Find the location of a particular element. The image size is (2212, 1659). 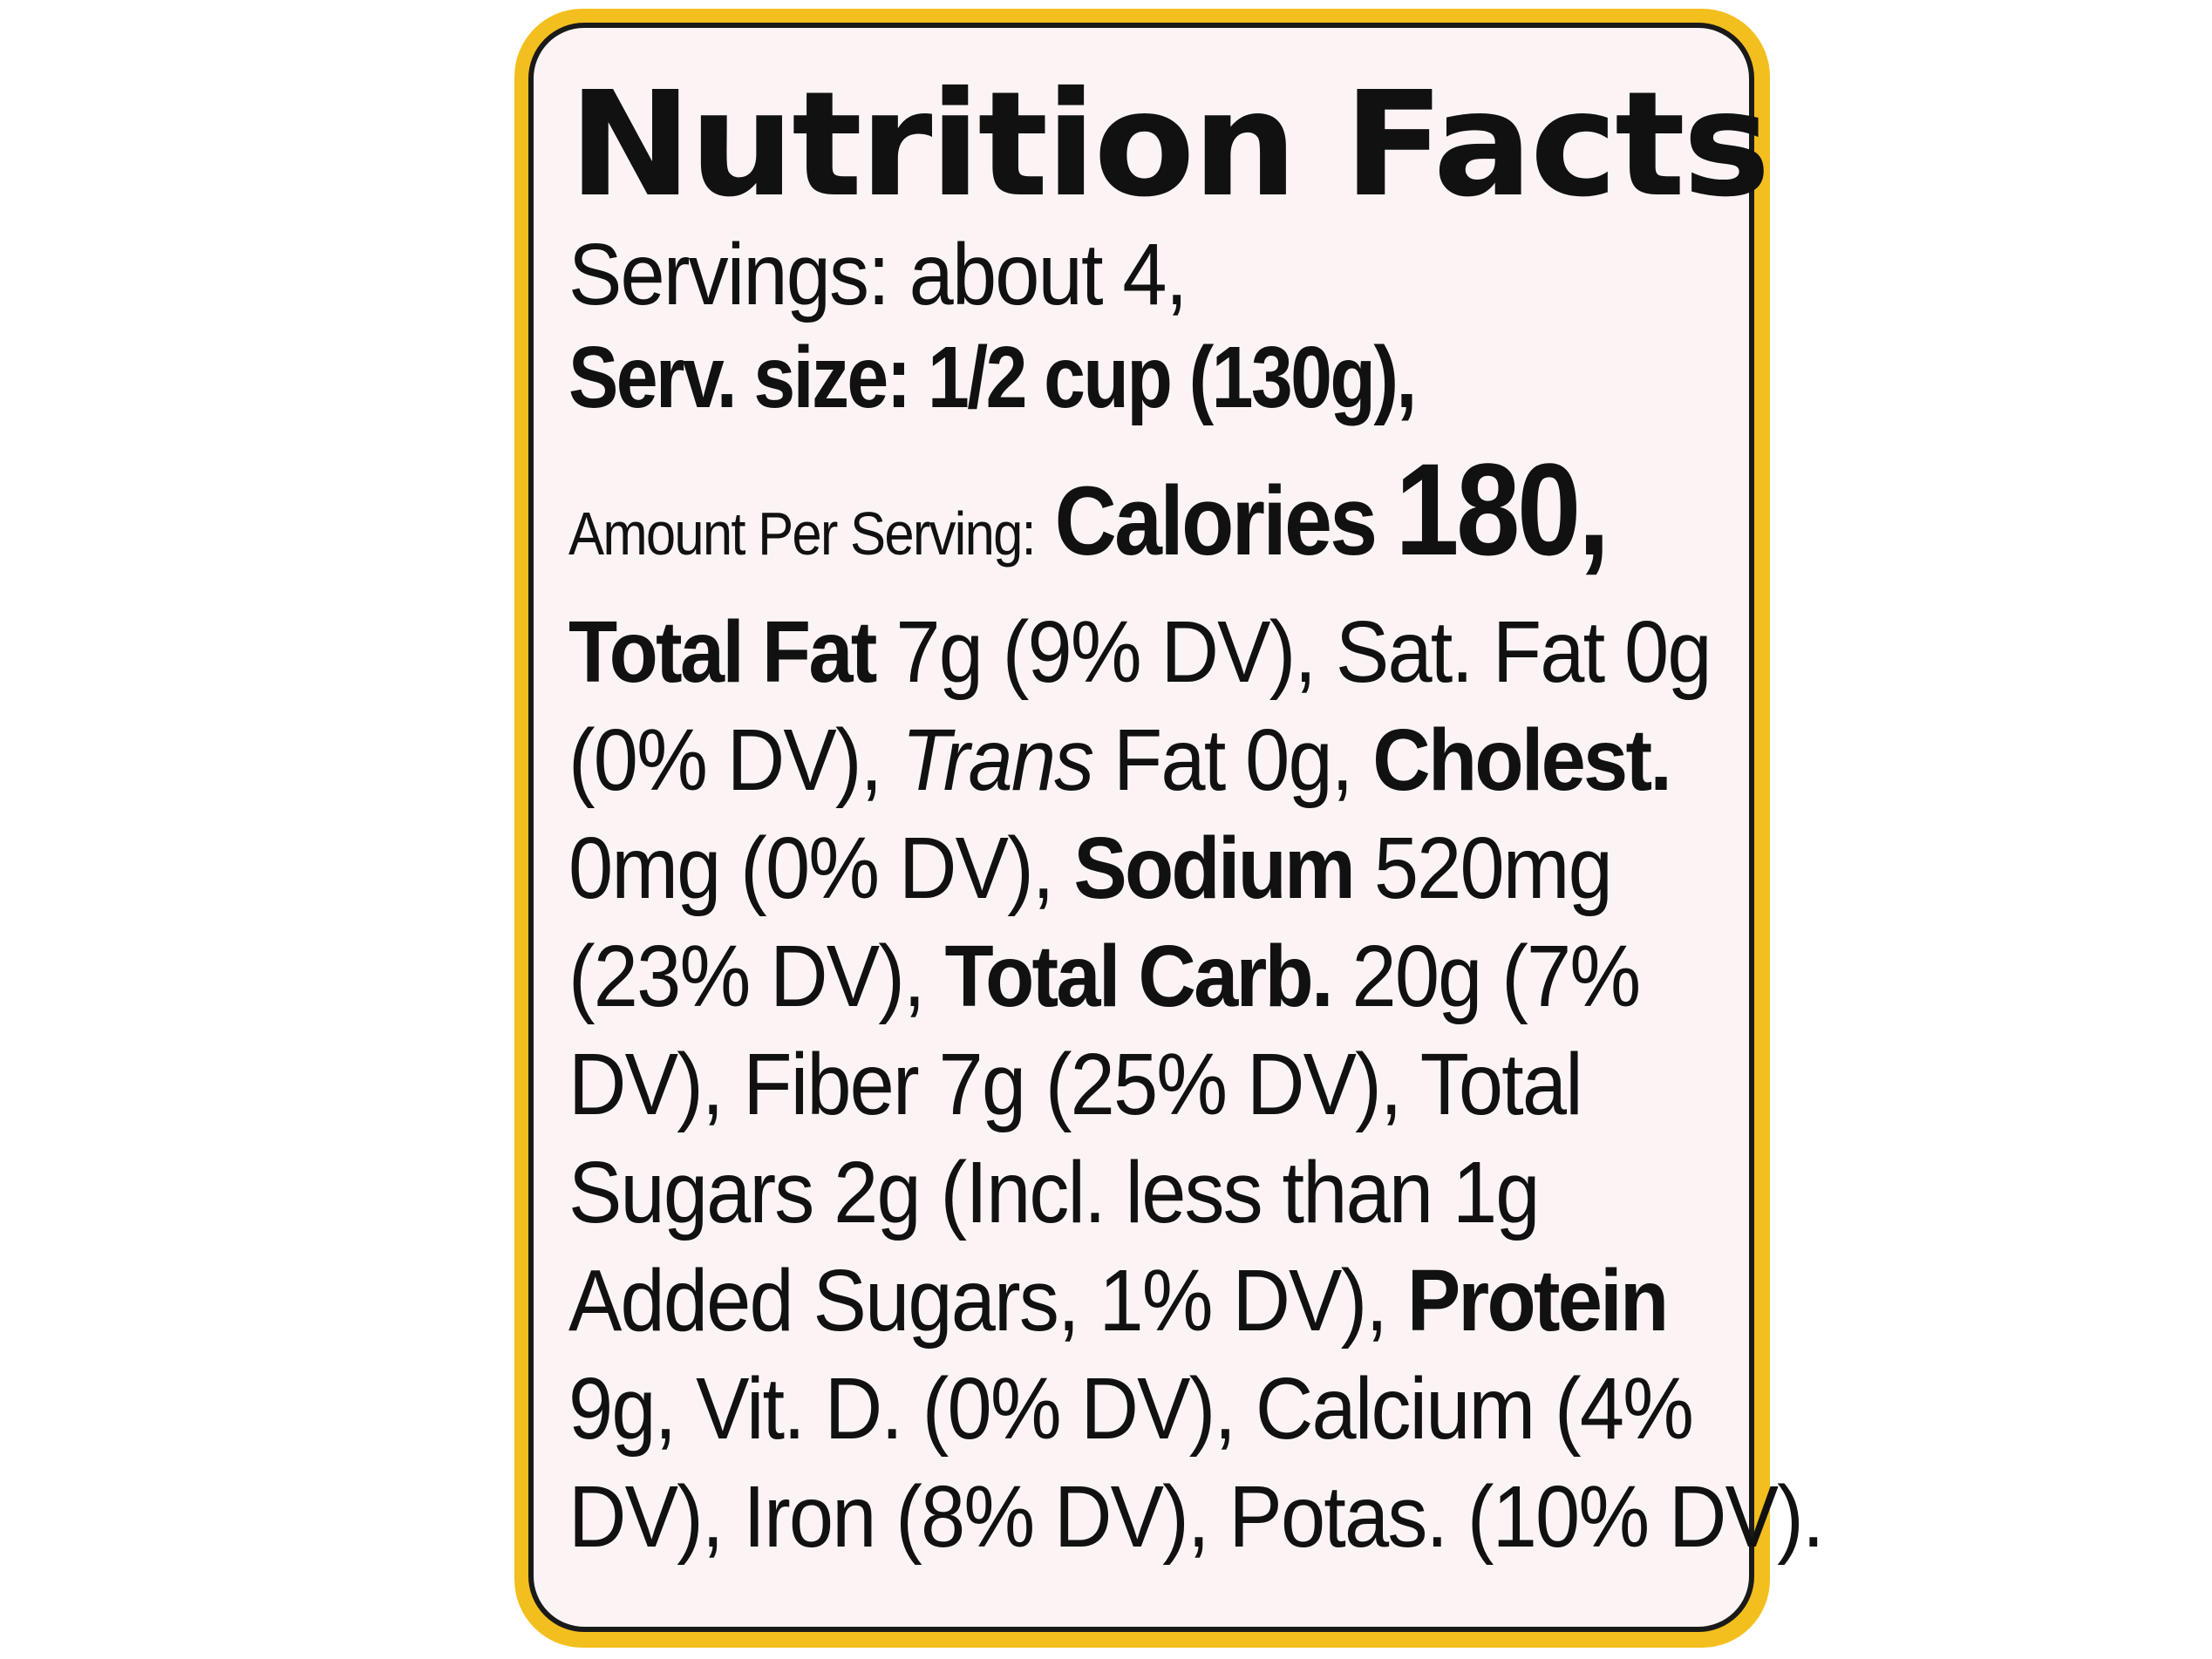

sodium-label: Sodium is located at coordinates (1214, 868).